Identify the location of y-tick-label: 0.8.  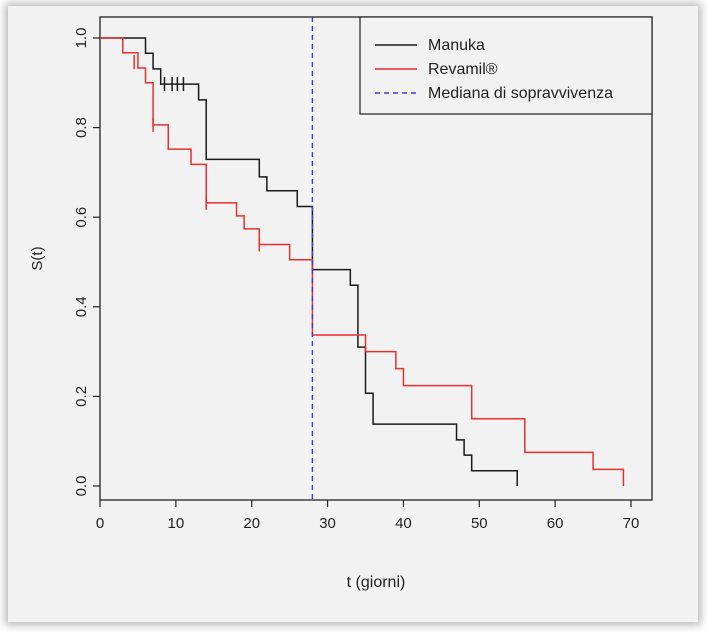
(81, 127).